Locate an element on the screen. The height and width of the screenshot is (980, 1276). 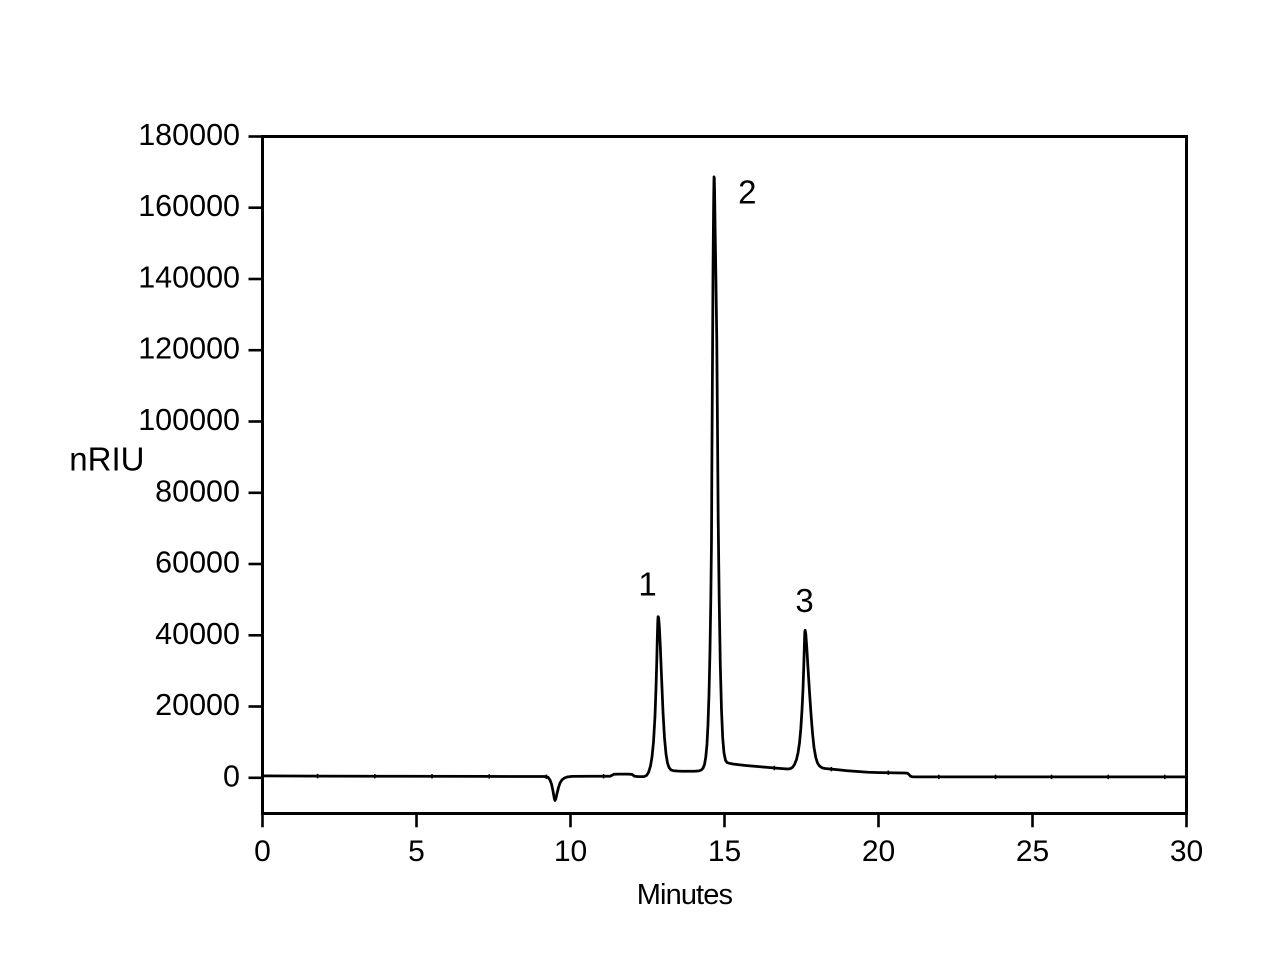
svg-text: 20 is located at coordinates (878, 851).